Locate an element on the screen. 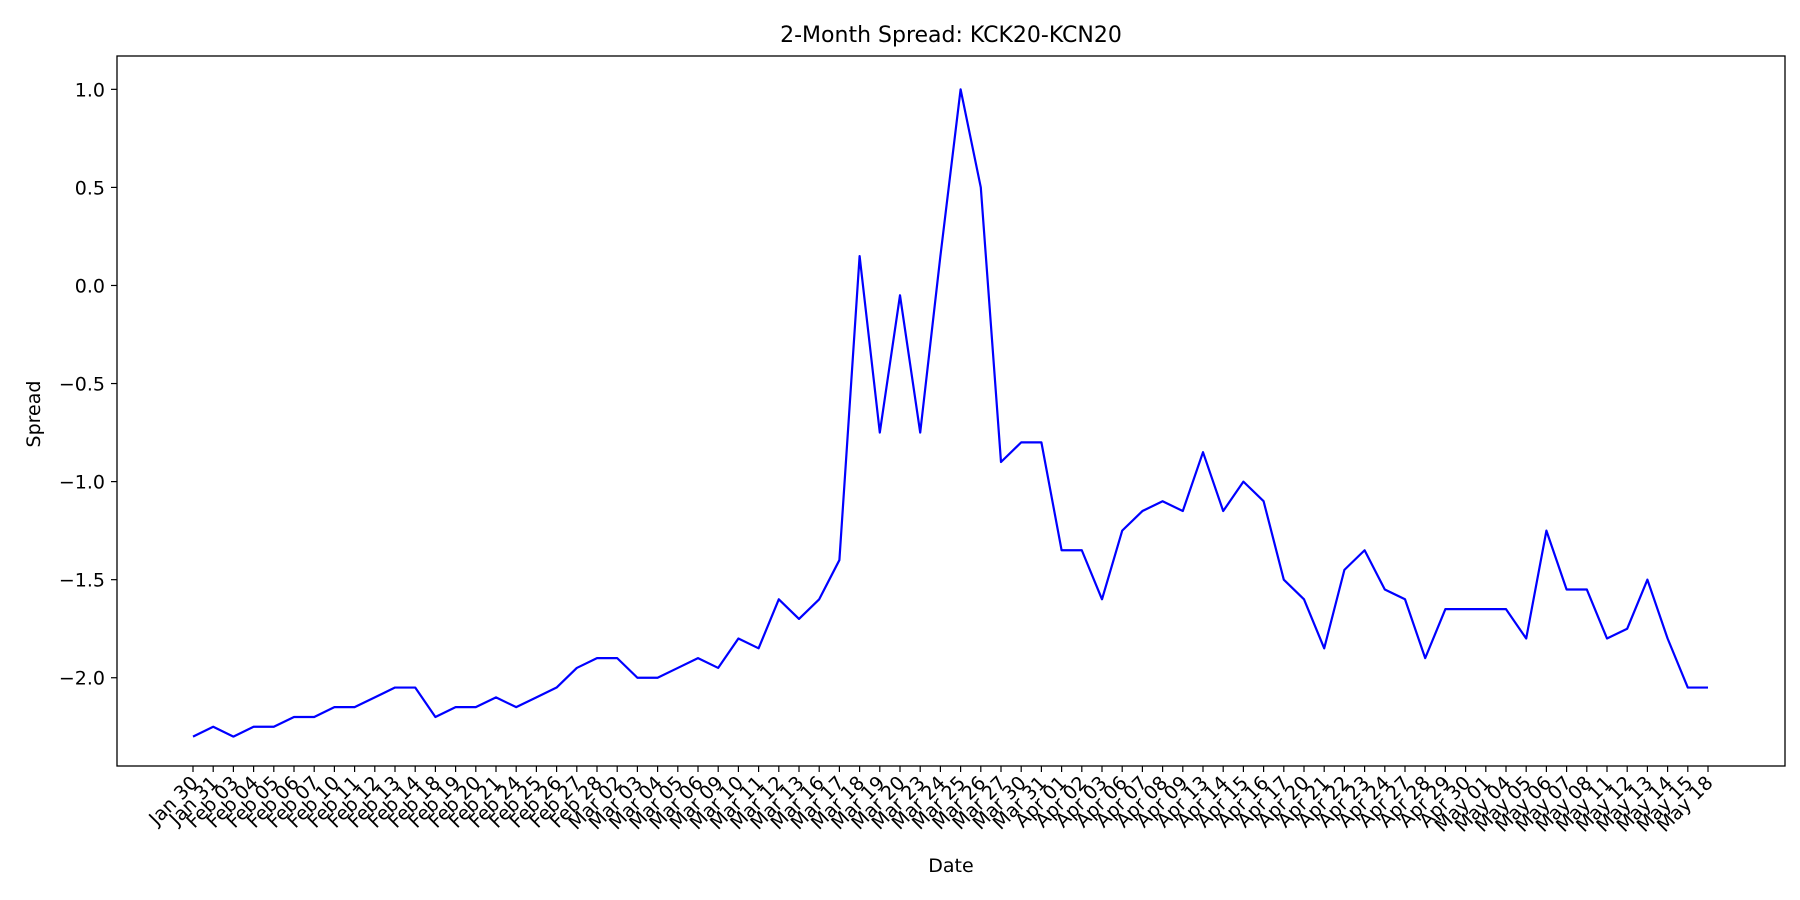  y-tick-label: 0.0 is located at coordinates (90, 286).